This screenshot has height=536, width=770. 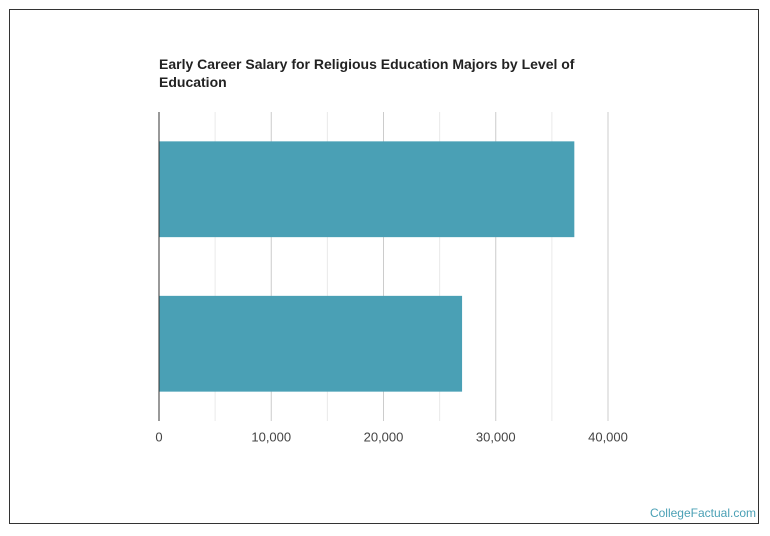 I want to click on x-tick-label: 30,000, so click(x=496, y=436).